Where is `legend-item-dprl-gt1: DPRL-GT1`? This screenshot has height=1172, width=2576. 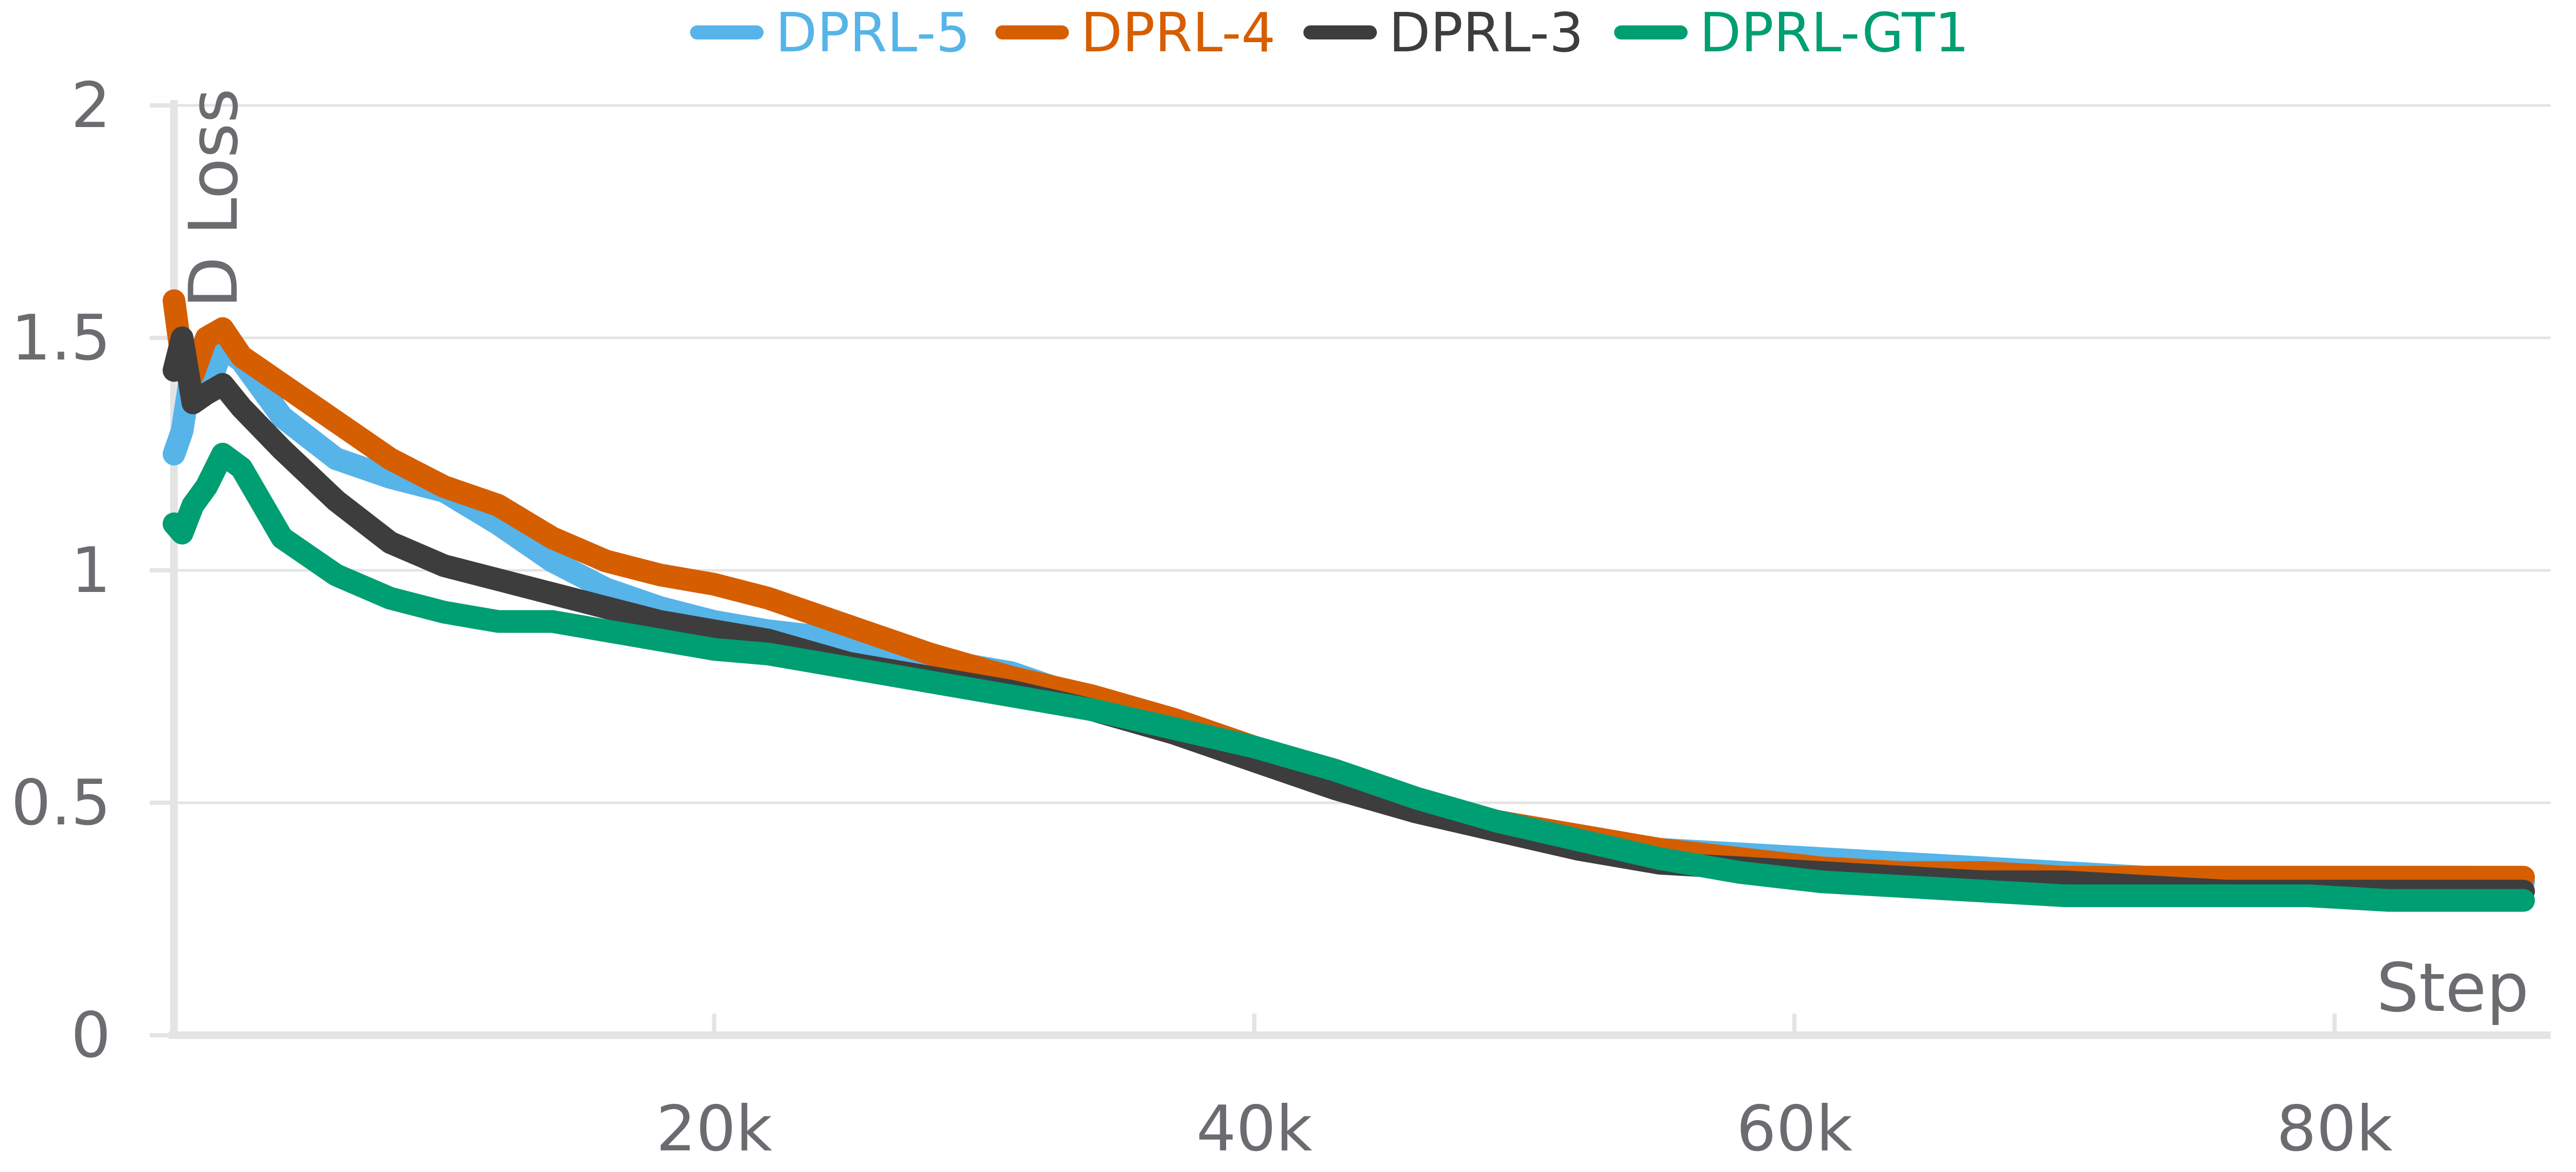
legend-item-dprl-gt1: DPRL-GT1 is located at coordinates (1791, 32).